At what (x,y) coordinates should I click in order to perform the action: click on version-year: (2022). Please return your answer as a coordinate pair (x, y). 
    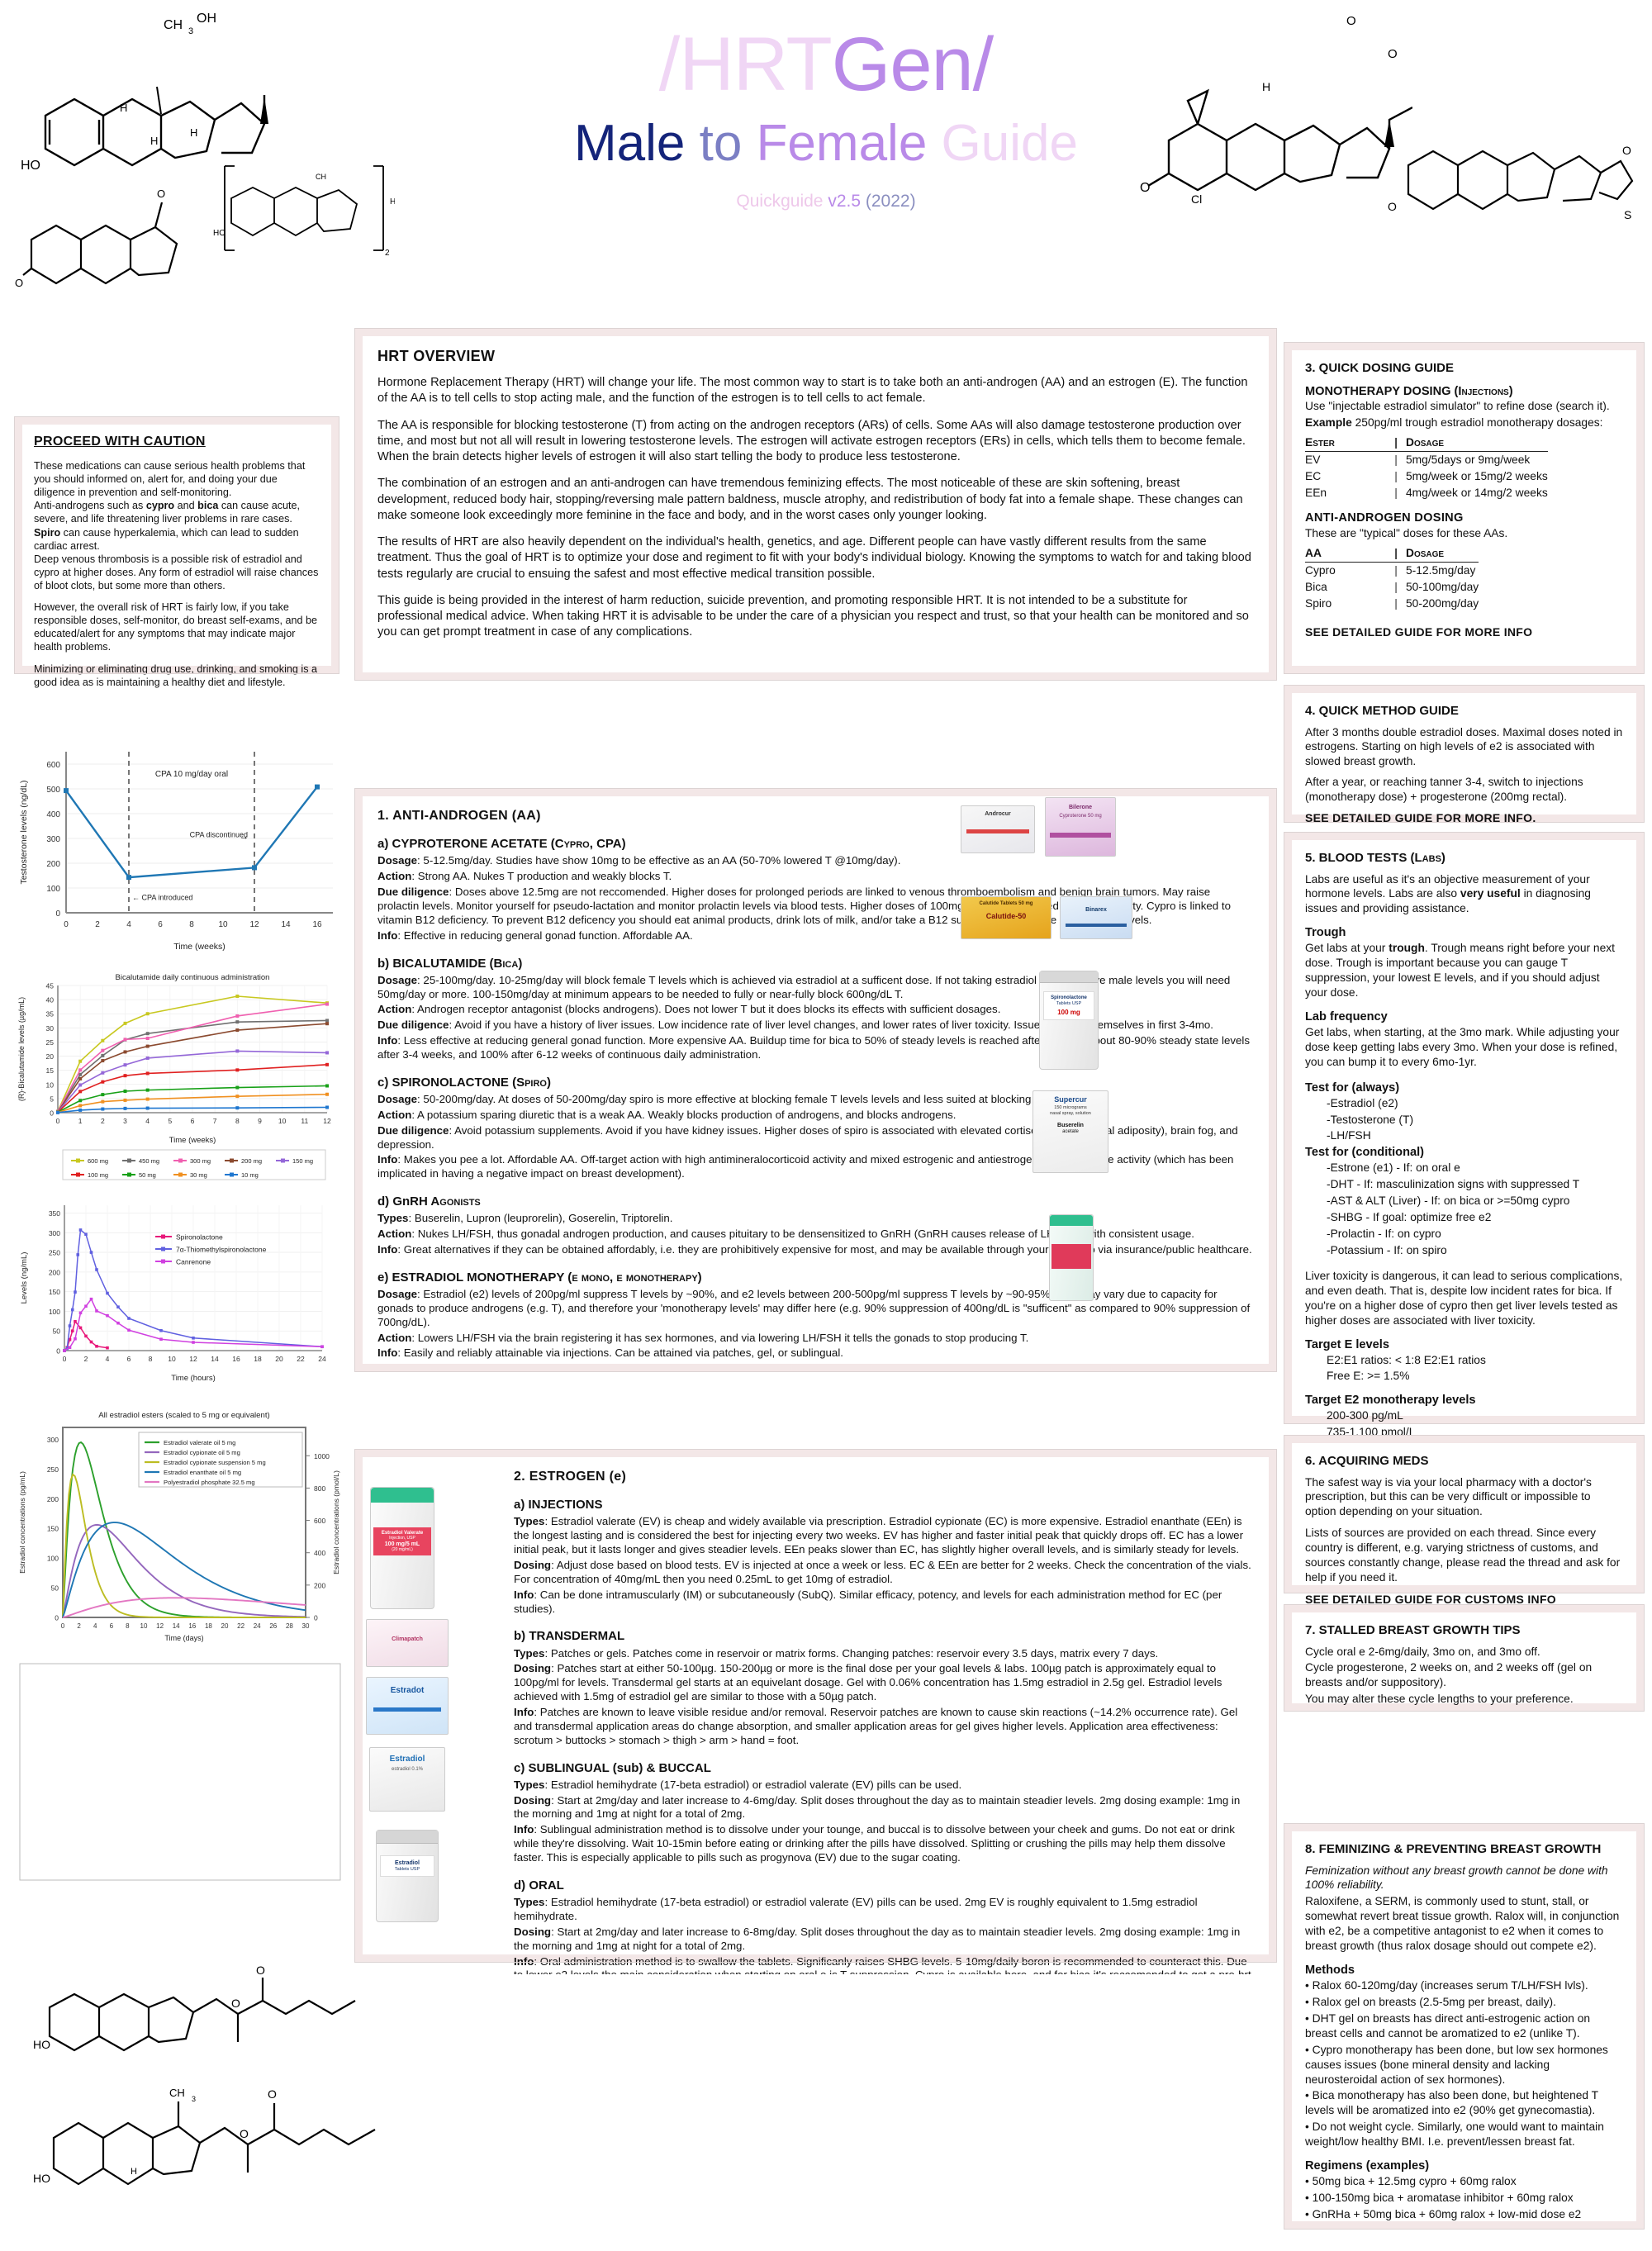
    Looking at the image, I should click on (890, 201).